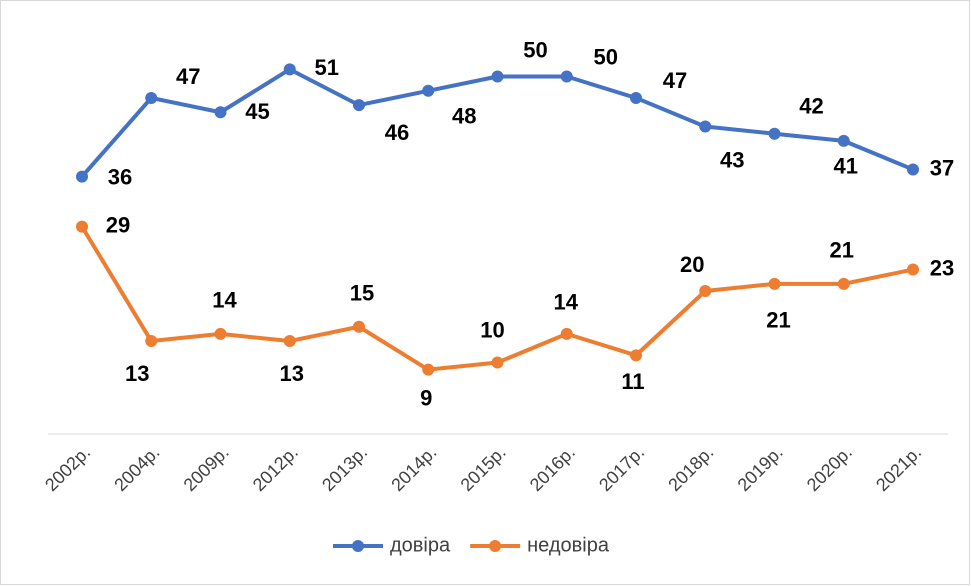 The height and width of the screenshot is (586, 971). I want to click on data-label: 36, so click(120, 176).